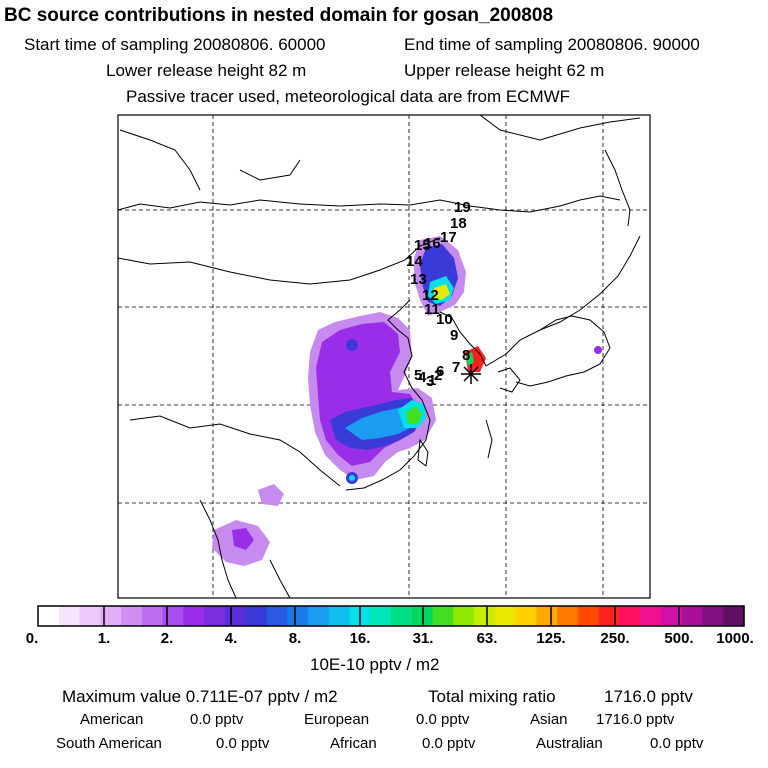 The width and height of the screenshot is (768, 768). I want to click on colorbar-tick-label: 4., so click(231, 638).